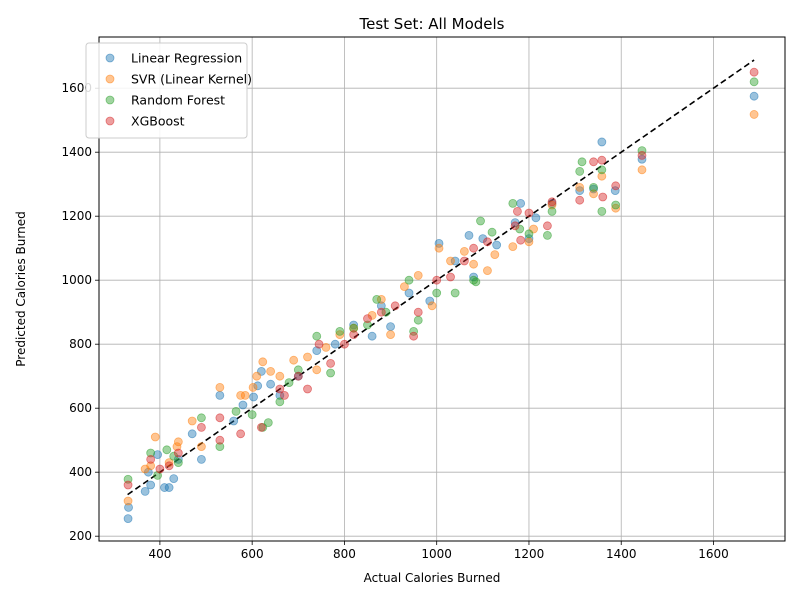 Image resolution: width=800 pixels, height=600 pixels. Describe the element at coordinates (110, 121) in the screenshot. I see `legend-marker` at that location.